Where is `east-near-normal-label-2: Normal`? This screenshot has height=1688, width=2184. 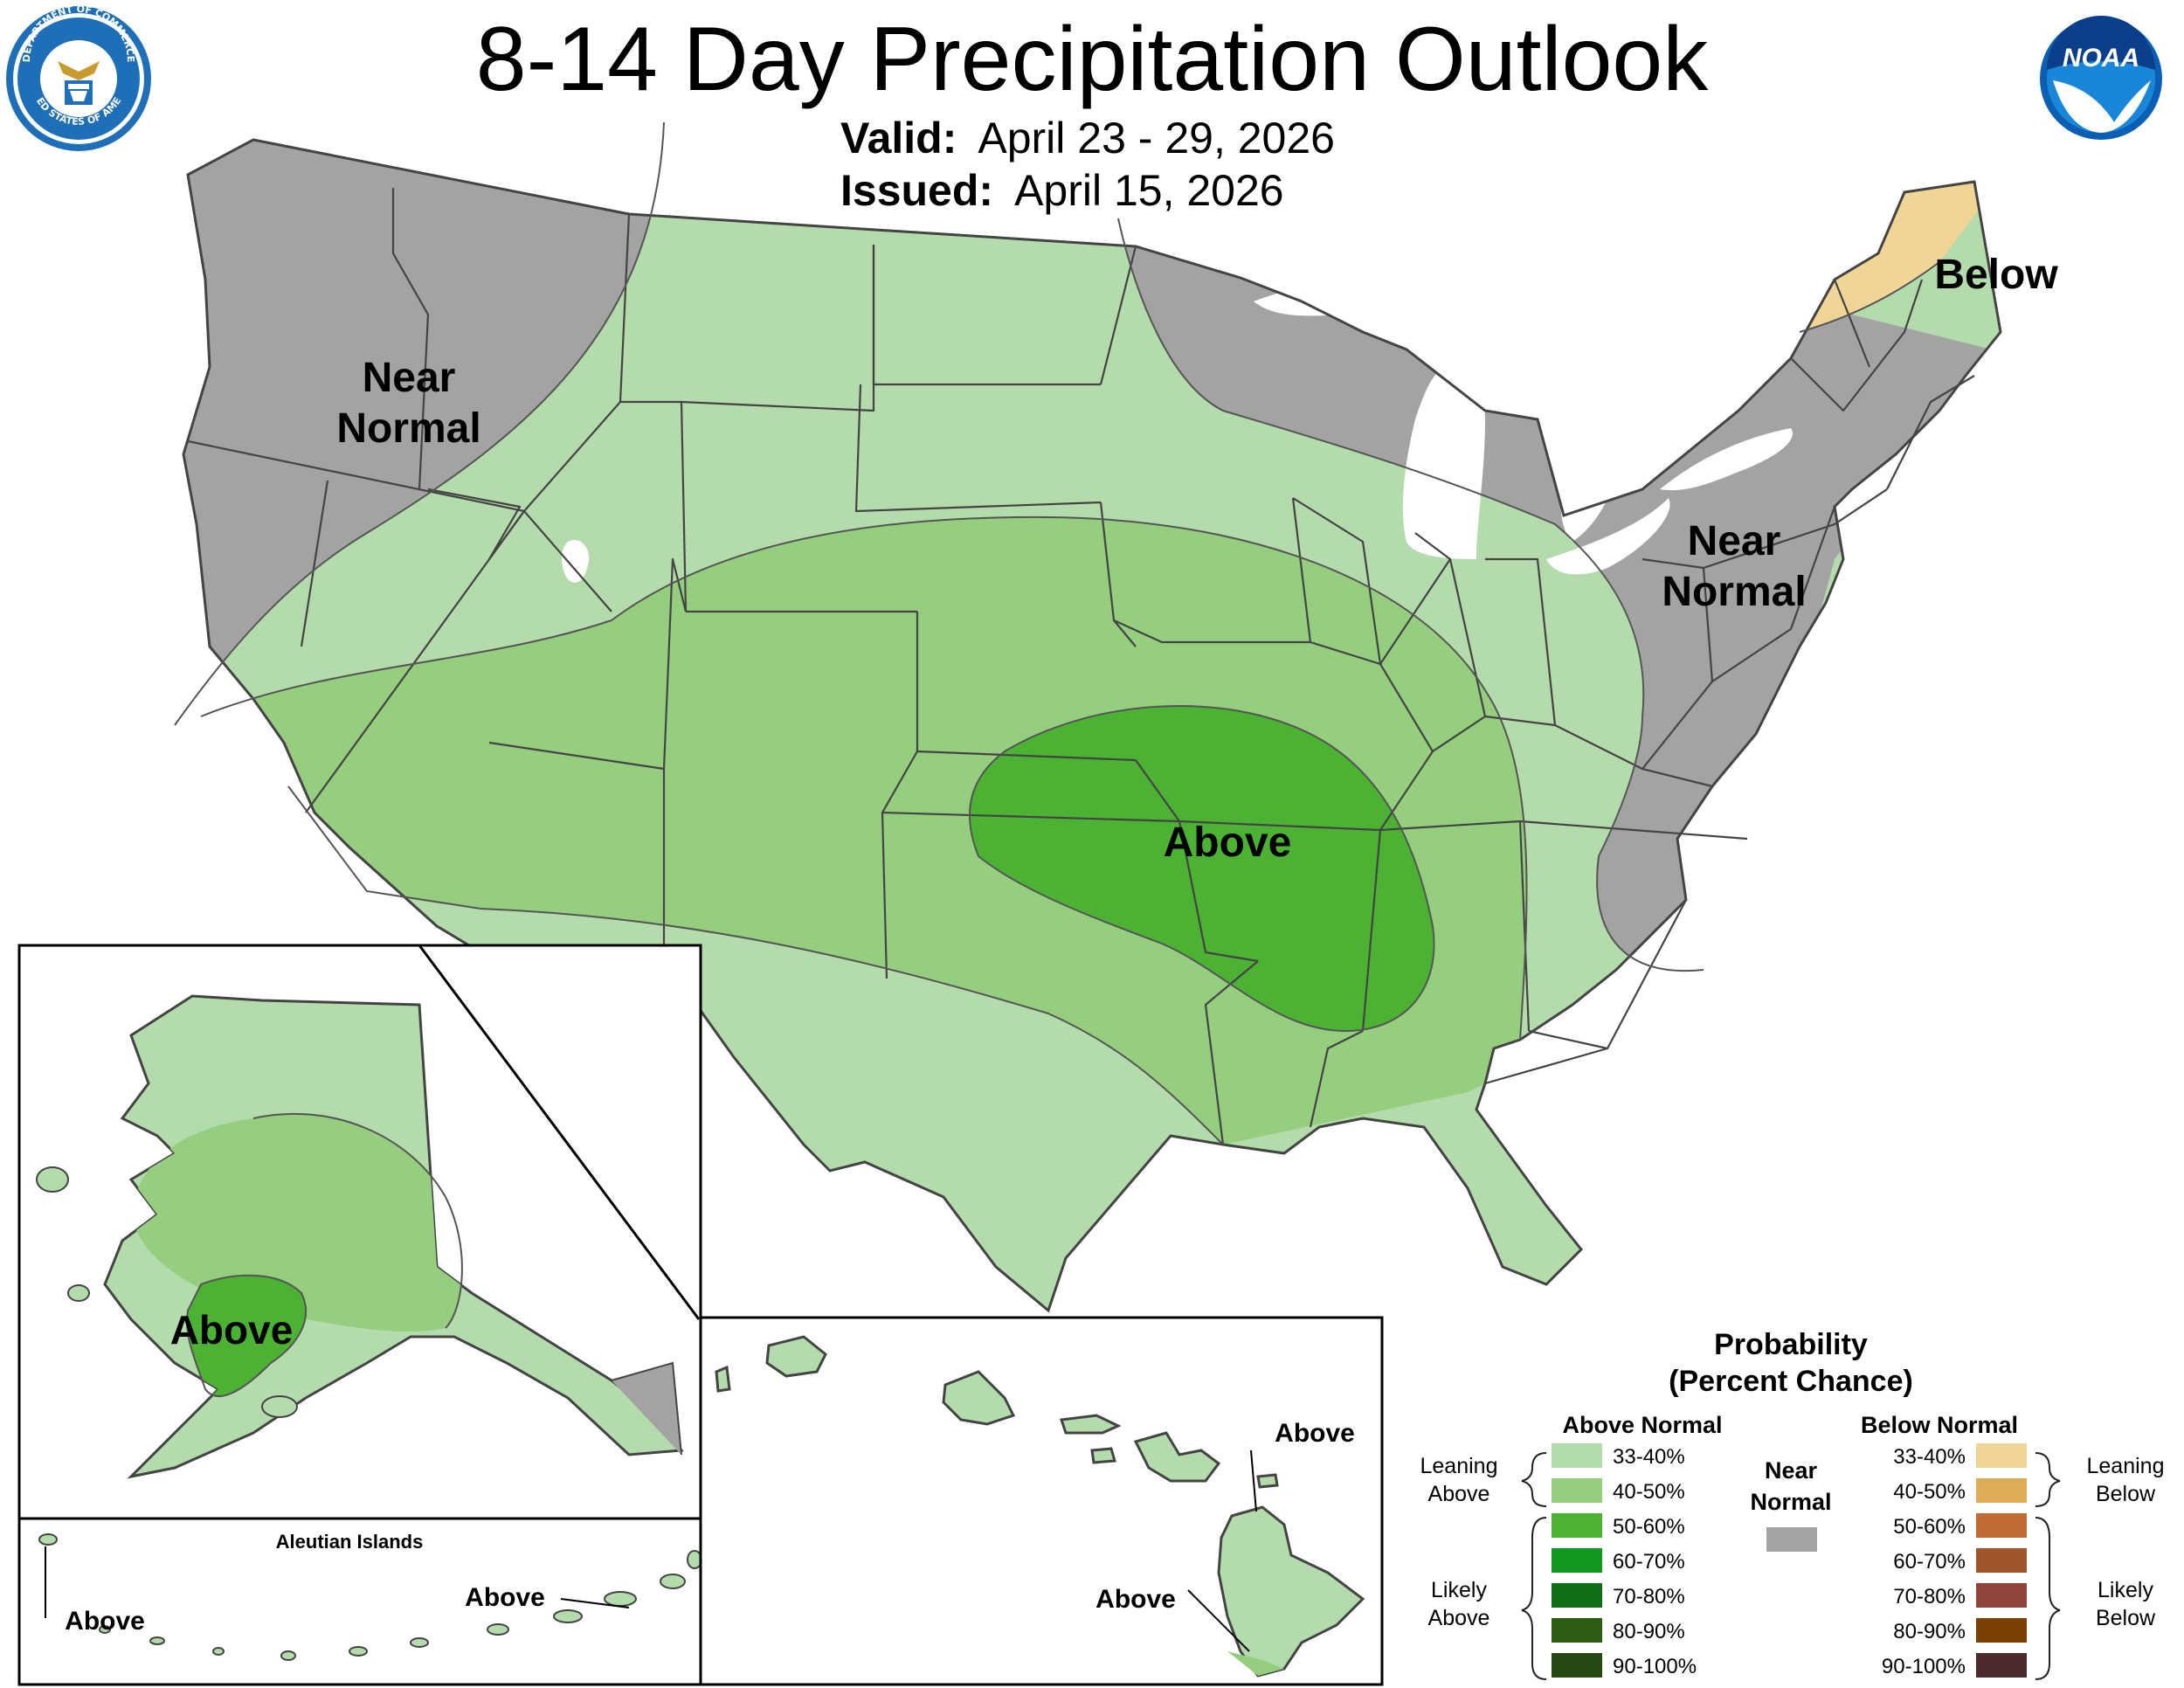 east-near-normal-label-2: Normal is located at coordinates (1734, 592).